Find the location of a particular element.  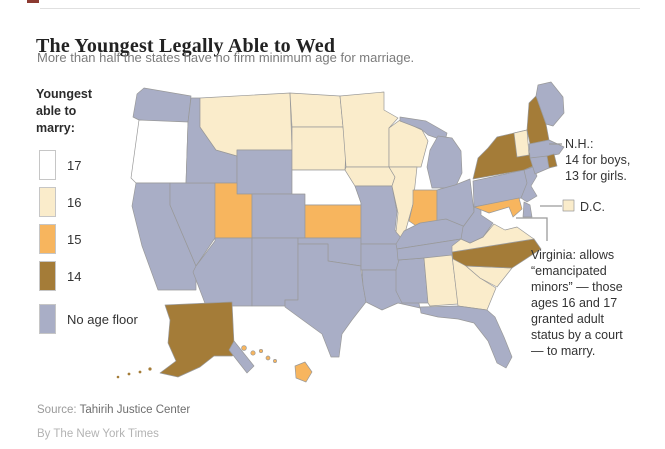

alaska-panhandle is located at coordinates (241, 357).